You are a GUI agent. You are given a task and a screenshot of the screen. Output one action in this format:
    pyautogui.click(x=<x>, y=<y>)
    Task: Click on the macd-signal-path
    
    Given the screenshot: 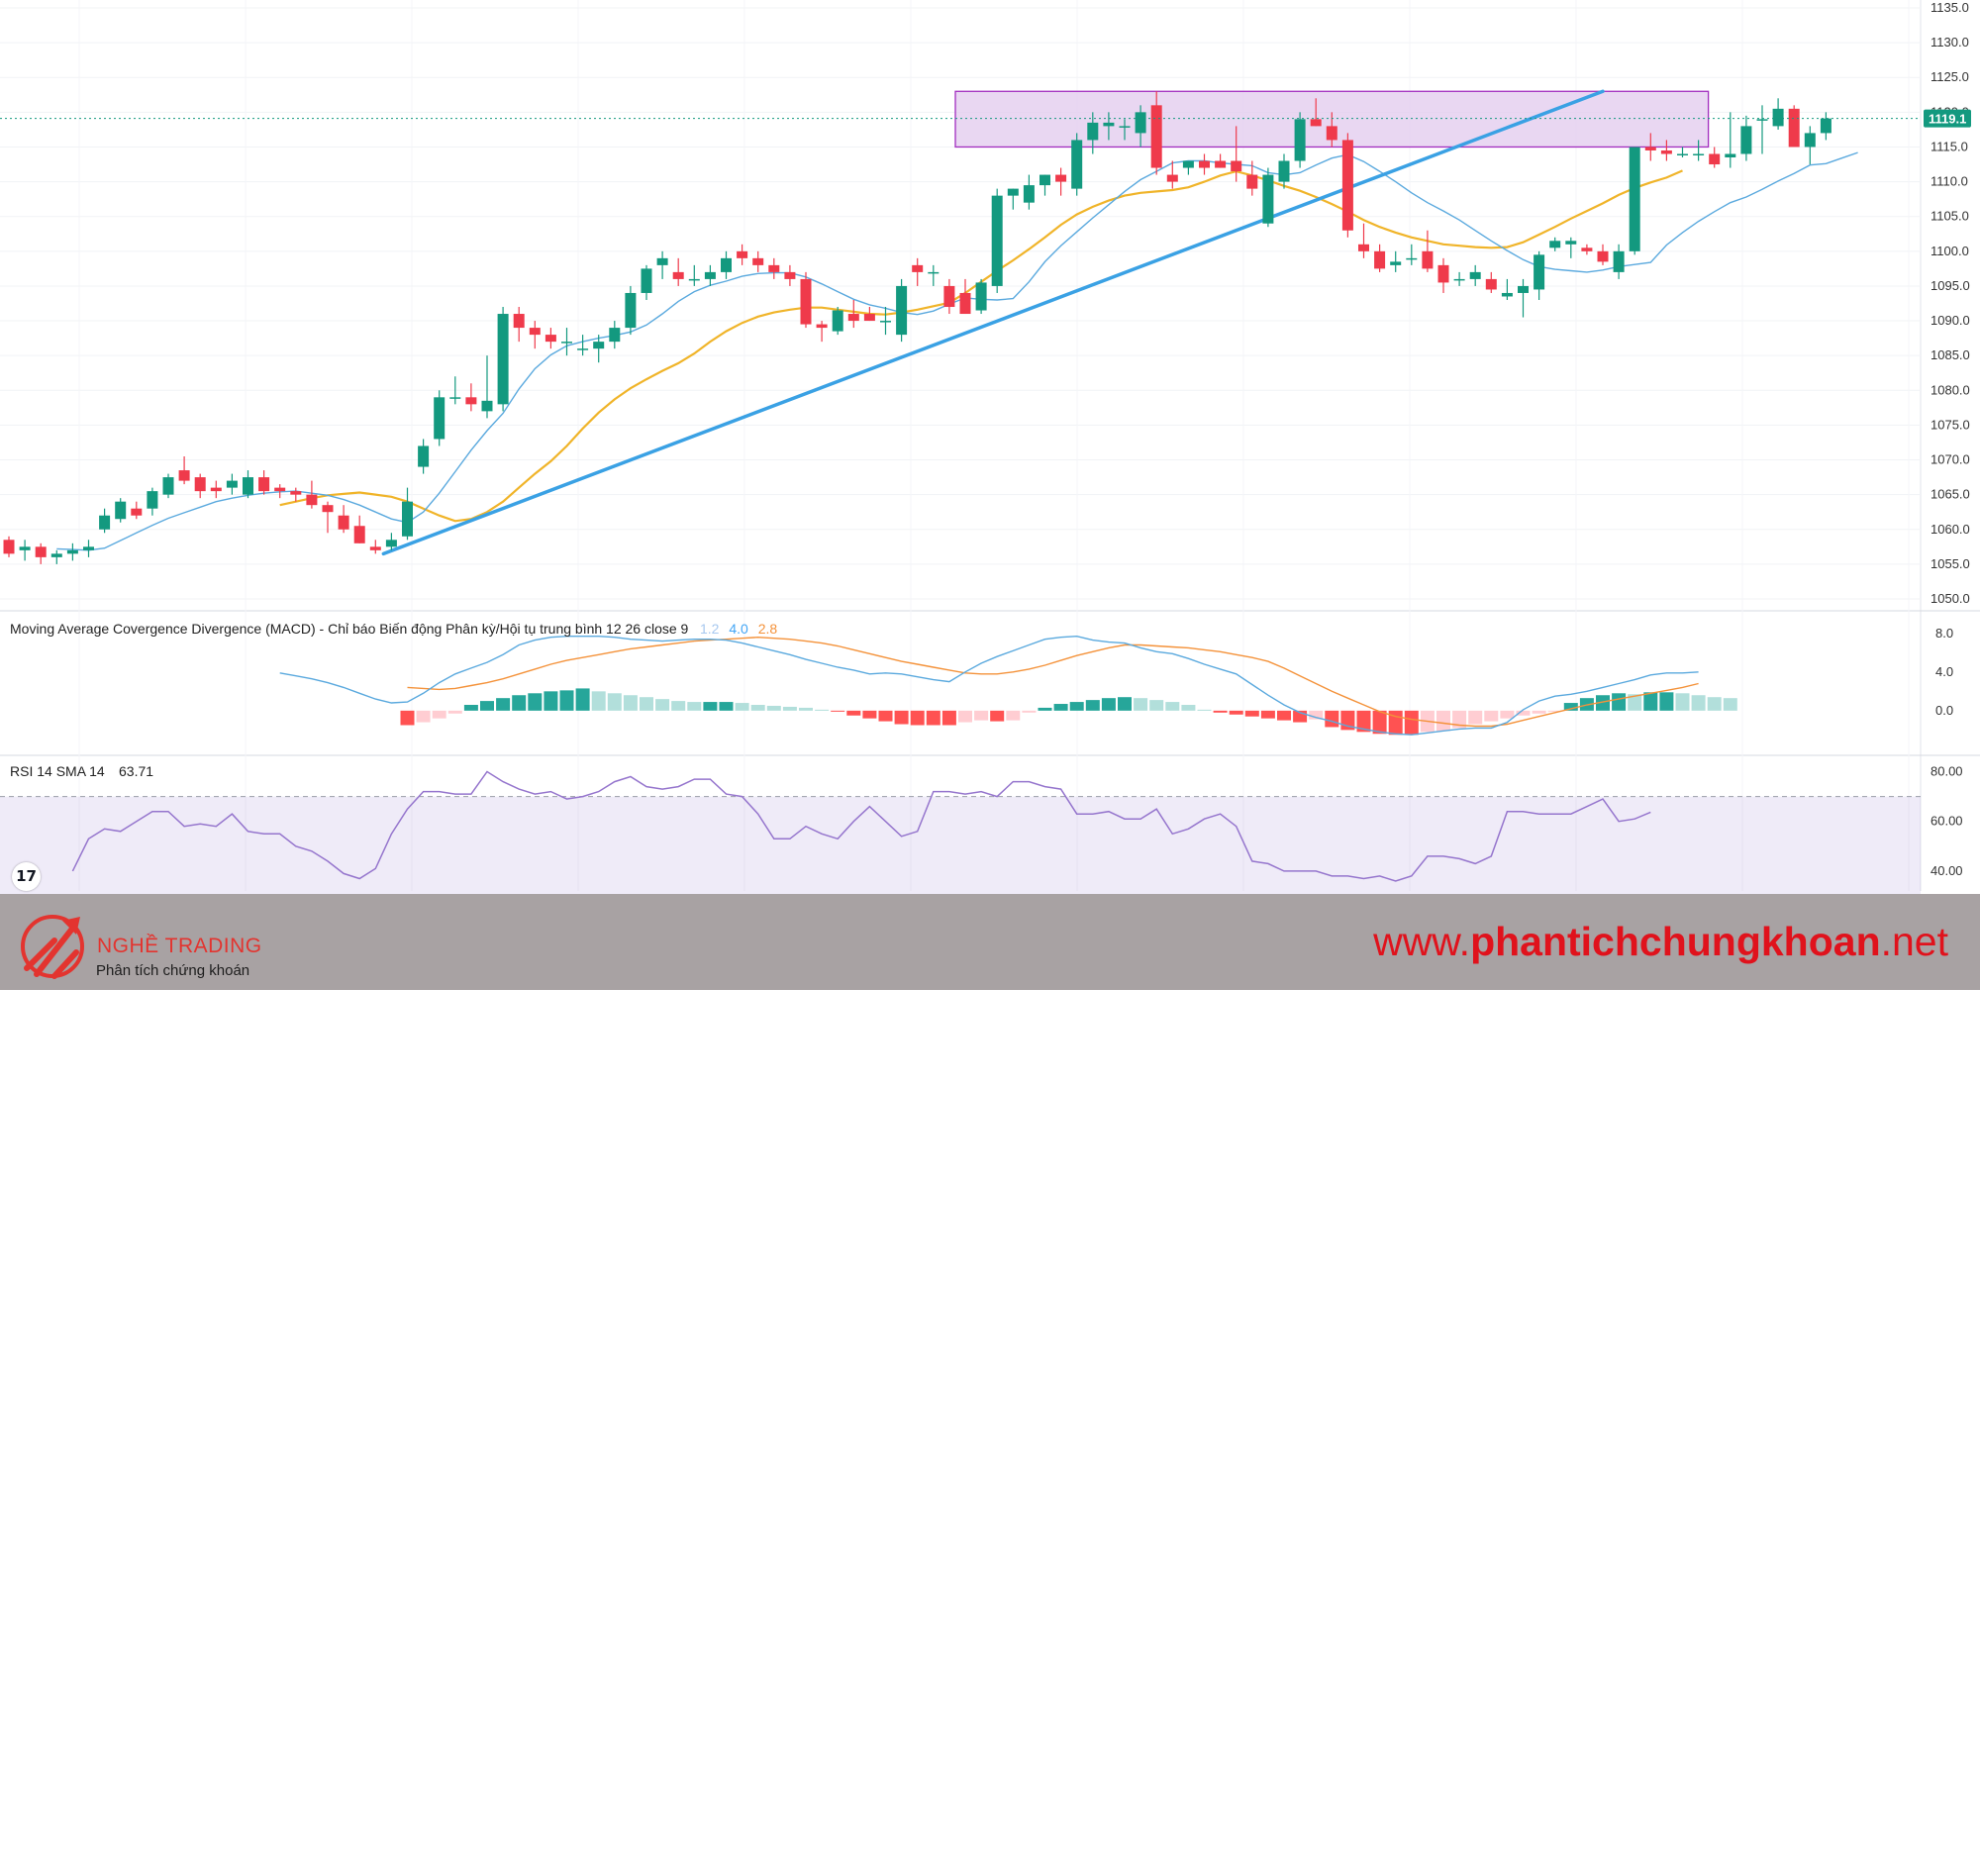 What is the action you would take?
    pyautogui.click(x=1053, y=682)
    